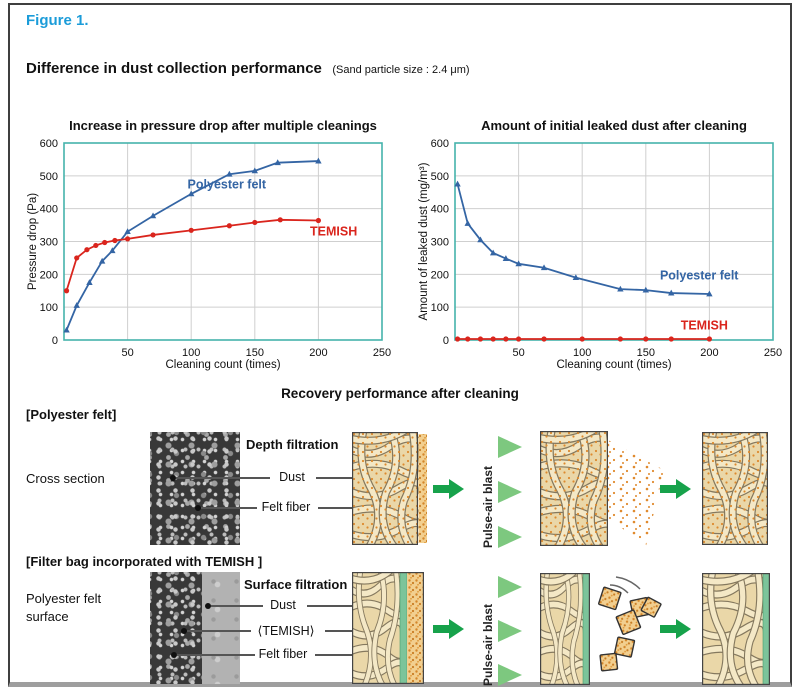 The width and height of the screenshot is (800, 690). What do you see at coordinates (255, 353) in the screenshot?
I see `x-tick-label: 150` at bounding box center [255, 353].